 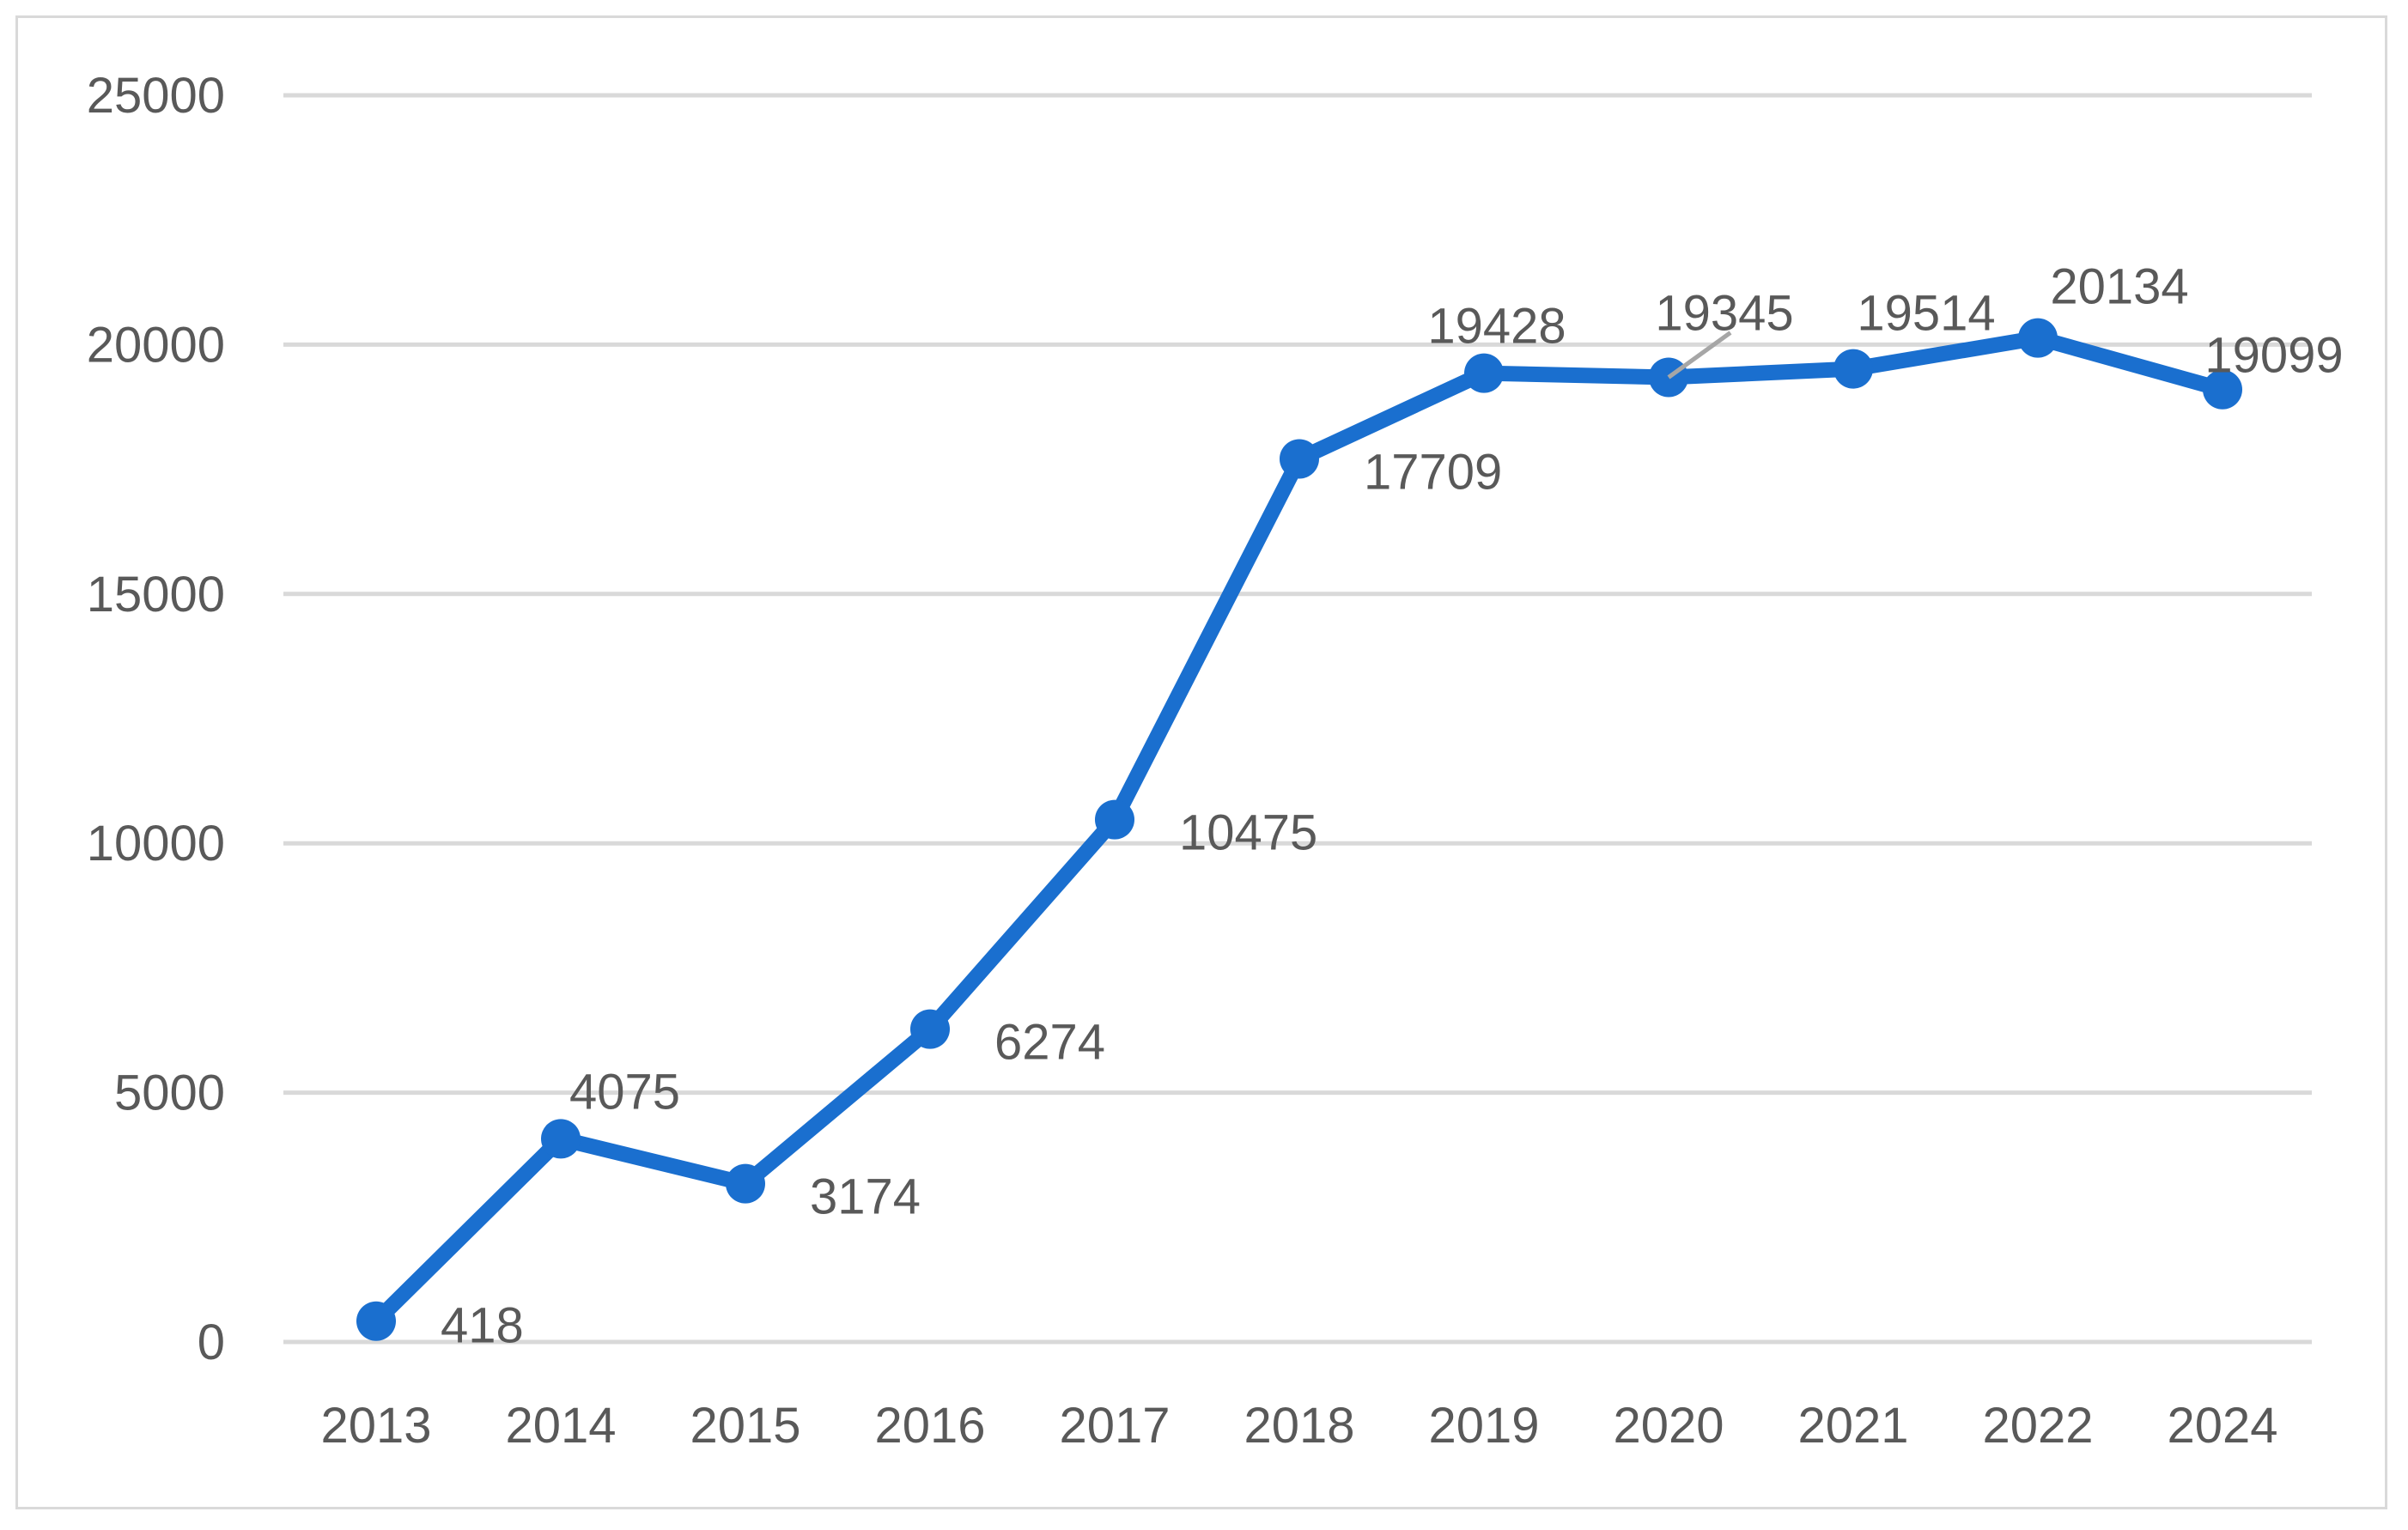 What do you see at coordinates (929, 1426) in the screenshot?
I see `x-tick-label: 2016` at bounding box center [929, 1426].